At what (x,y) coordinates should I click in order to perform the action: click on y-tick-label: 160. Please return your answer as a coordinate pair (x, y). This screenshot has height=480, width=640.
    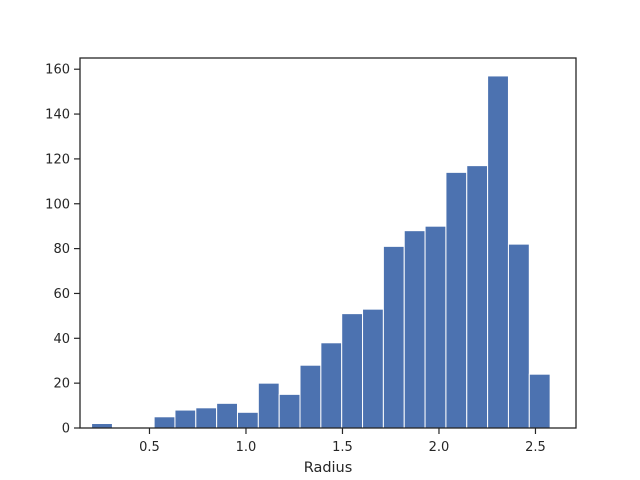
    Looking at the image, I should click on (57, 70).